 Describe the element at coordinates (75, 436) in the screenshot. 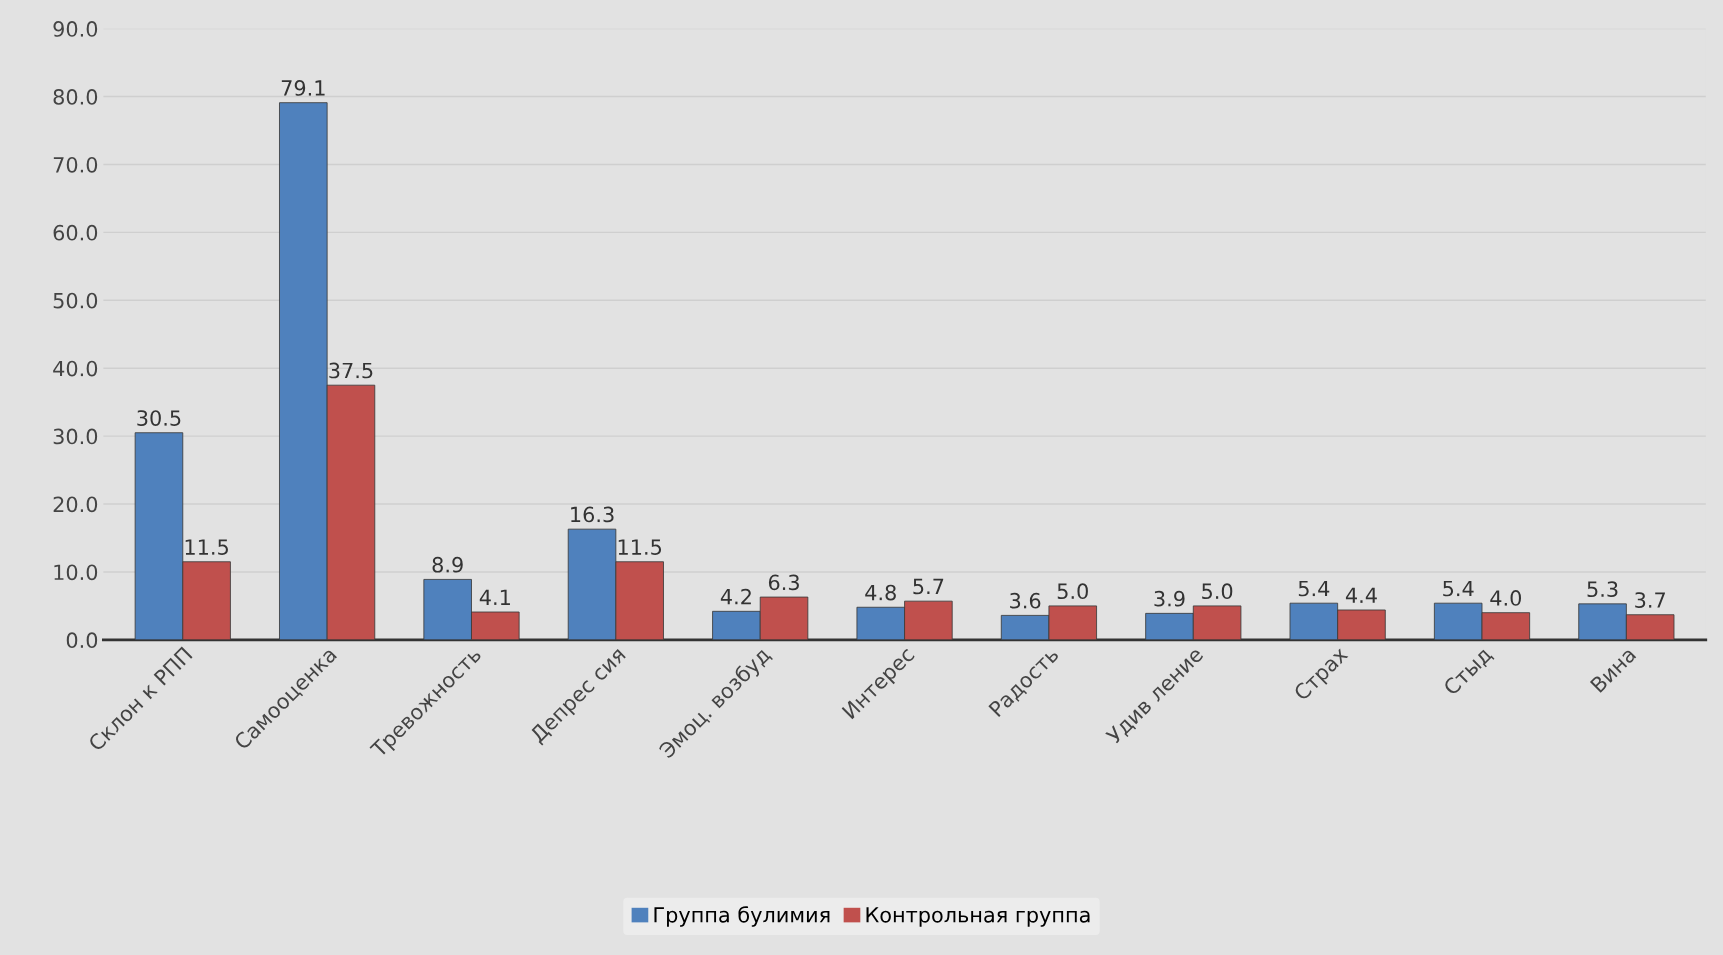

I see `y-tick-label: 30.0` at that location.